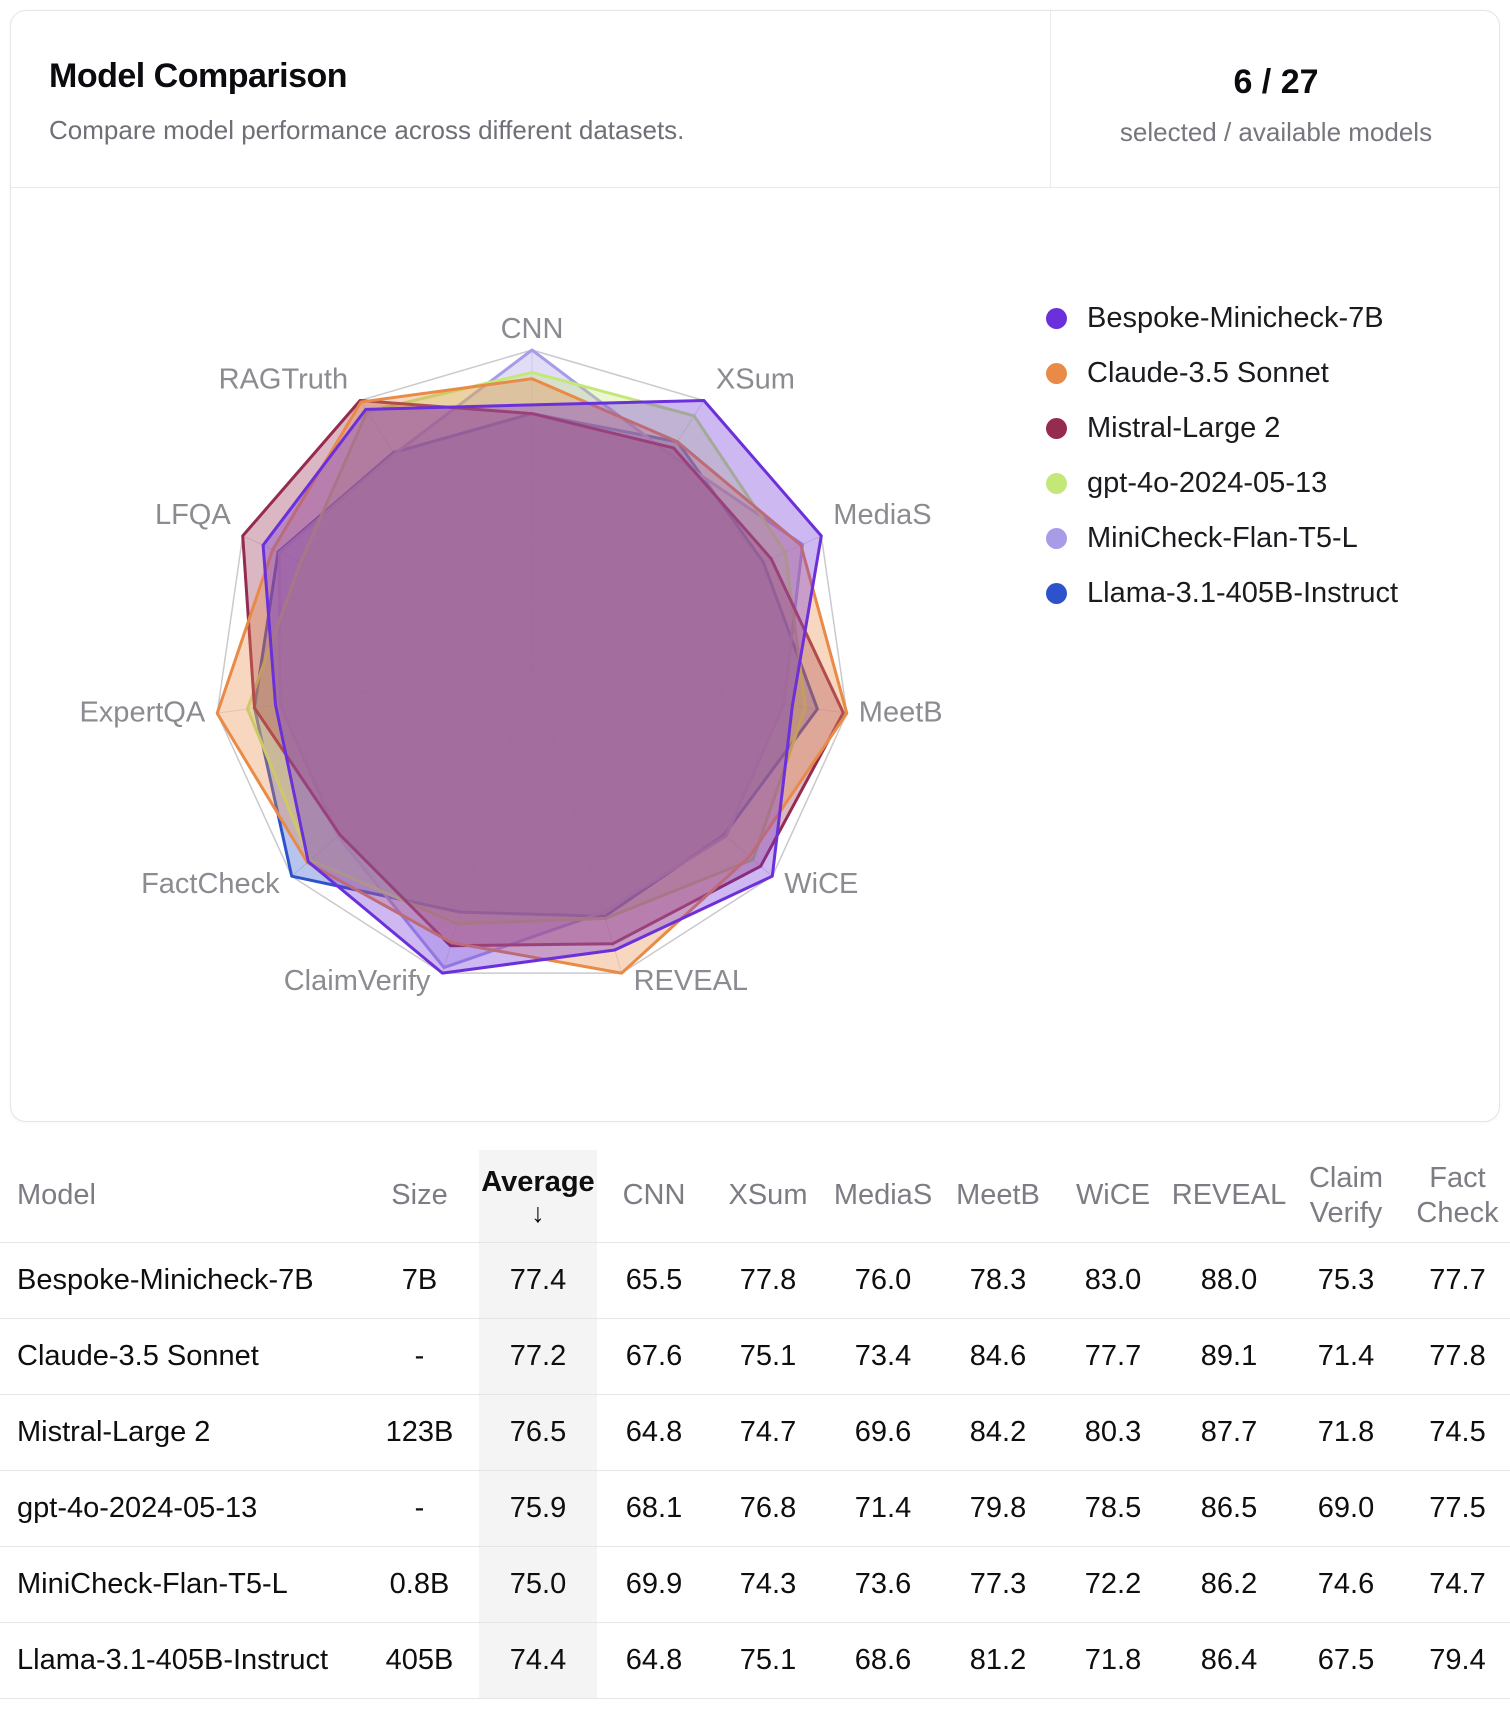  I want to click on column-header-wice: WiCE, so click(1113, 1196).